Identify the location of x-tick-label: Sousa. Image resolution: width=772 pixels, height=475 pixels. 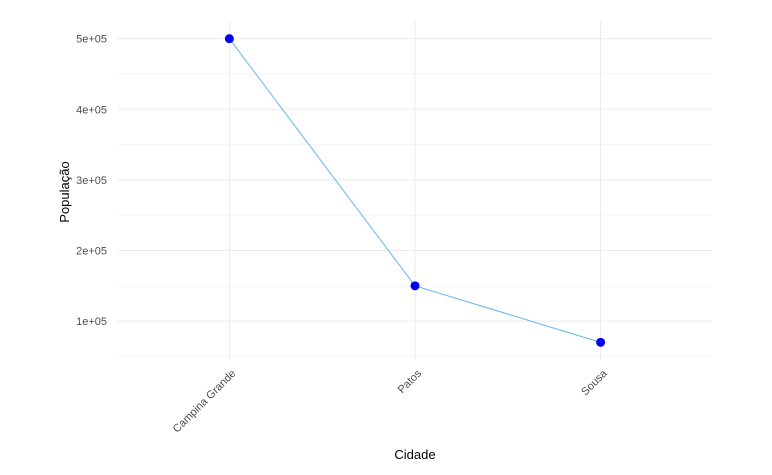
(594, 382).